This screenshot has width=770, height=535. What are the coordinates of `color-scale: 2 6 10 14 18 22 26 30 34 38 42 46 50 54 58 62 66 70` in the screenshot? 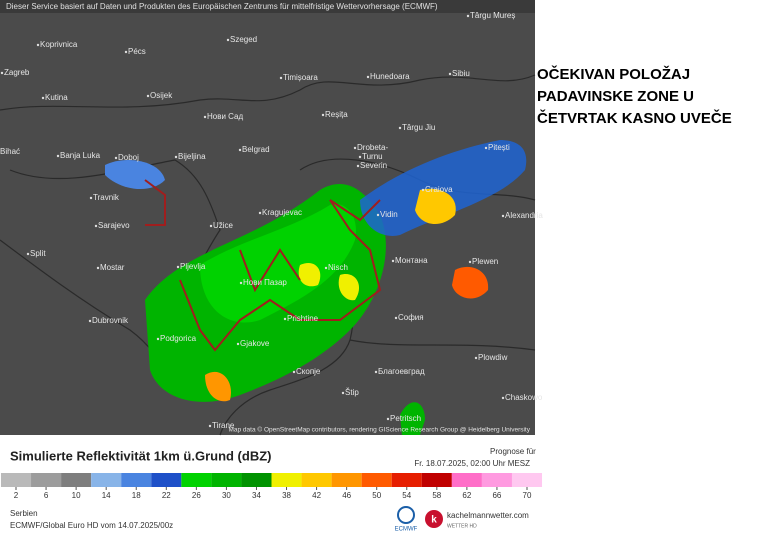 It's located at (271, 486).